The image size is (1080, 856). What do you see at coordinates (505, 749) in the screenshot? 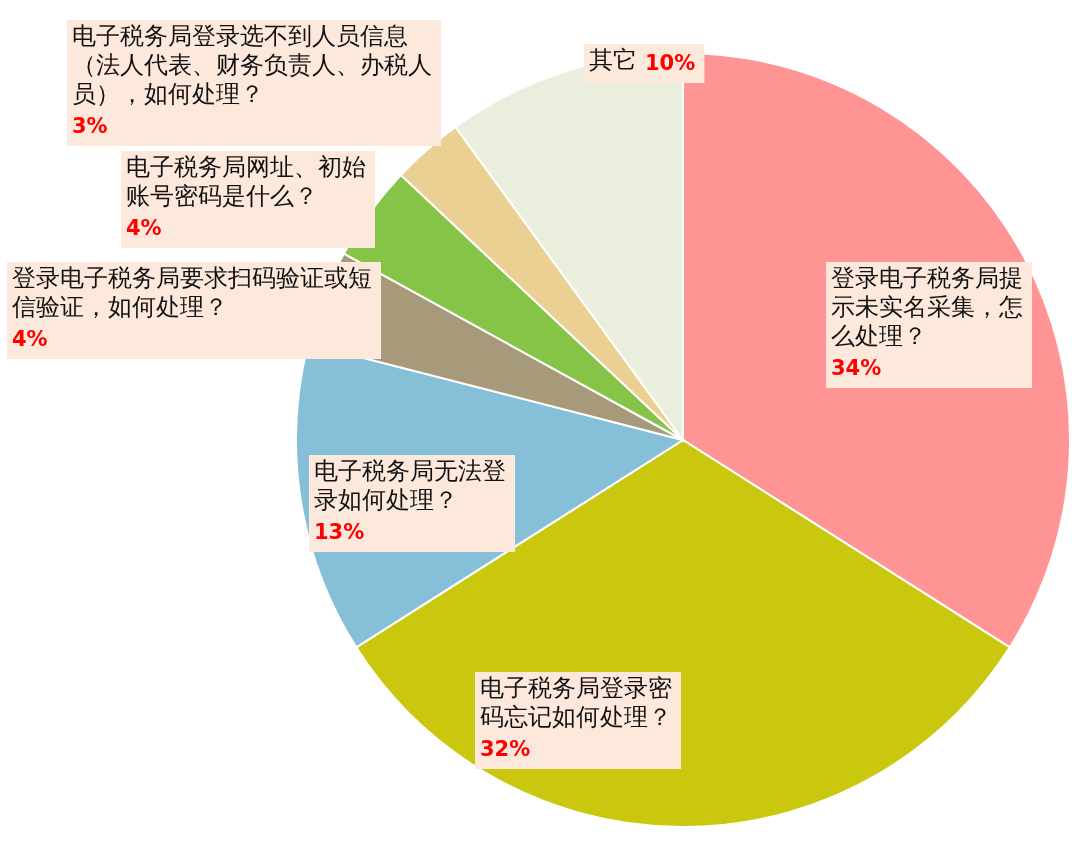
I see `data-label: 32%` at bounding box center [505, 749].